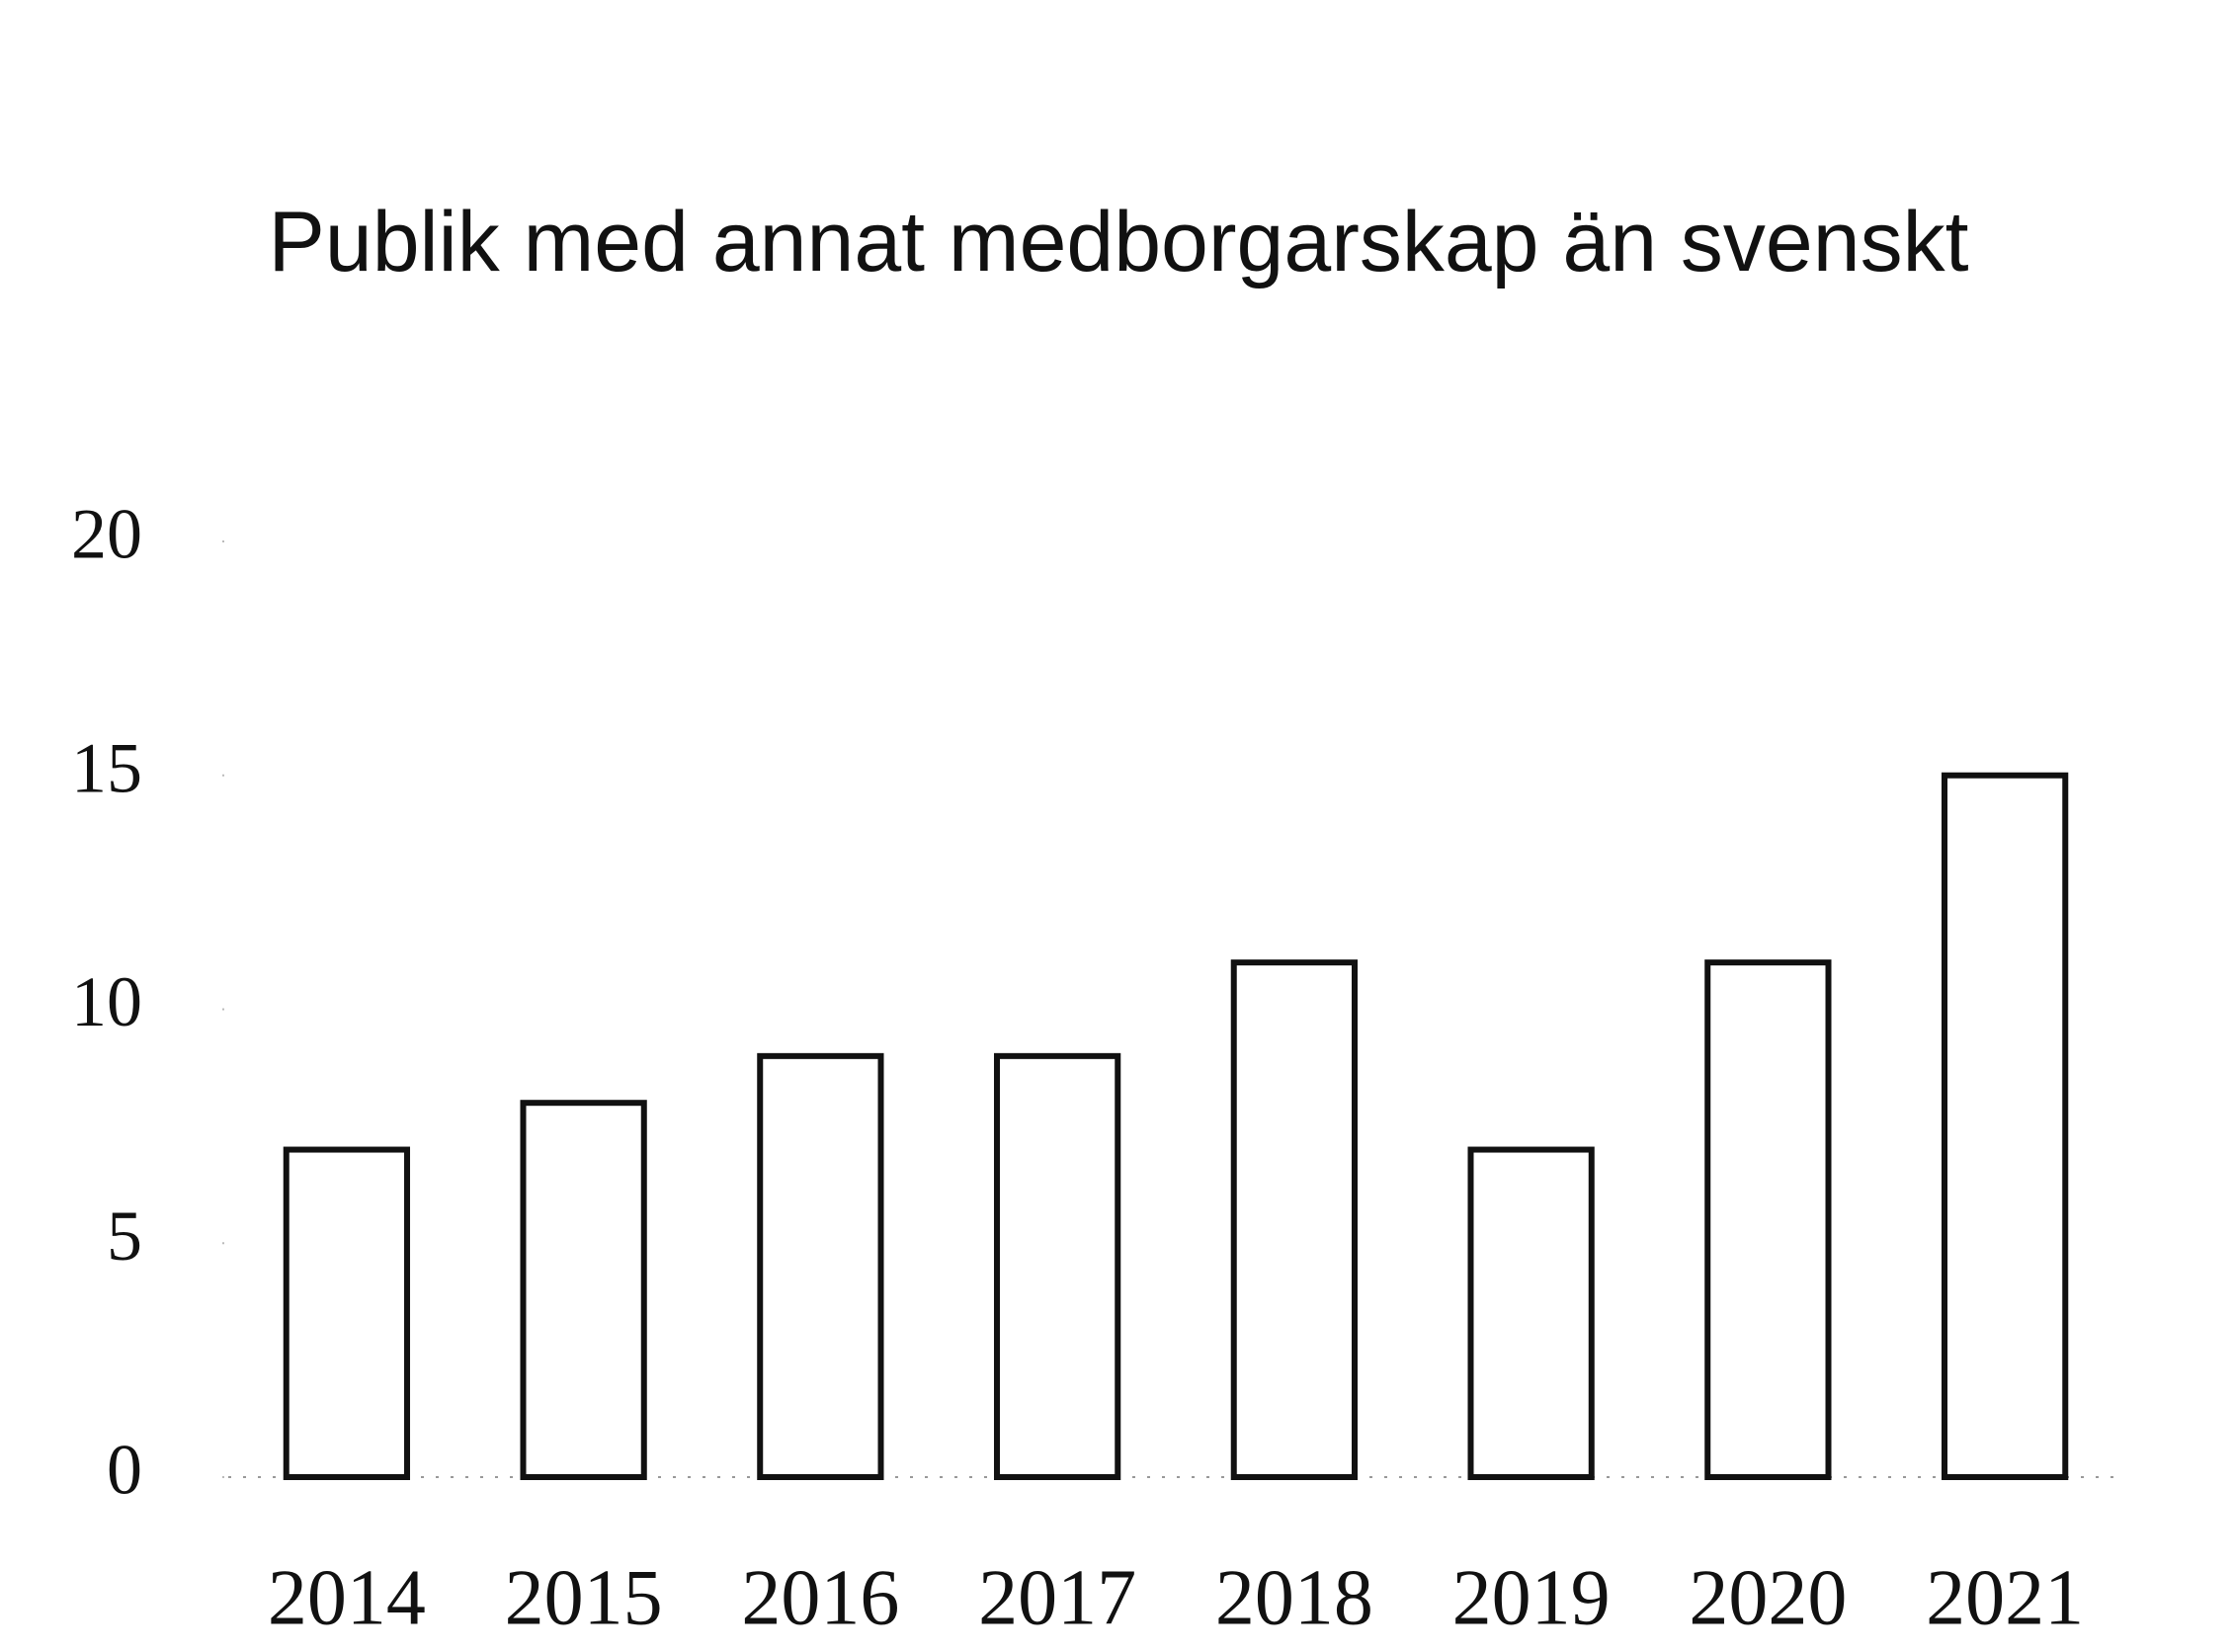  I want to click on x-tick-label: 2020, so click(1768, 1597).